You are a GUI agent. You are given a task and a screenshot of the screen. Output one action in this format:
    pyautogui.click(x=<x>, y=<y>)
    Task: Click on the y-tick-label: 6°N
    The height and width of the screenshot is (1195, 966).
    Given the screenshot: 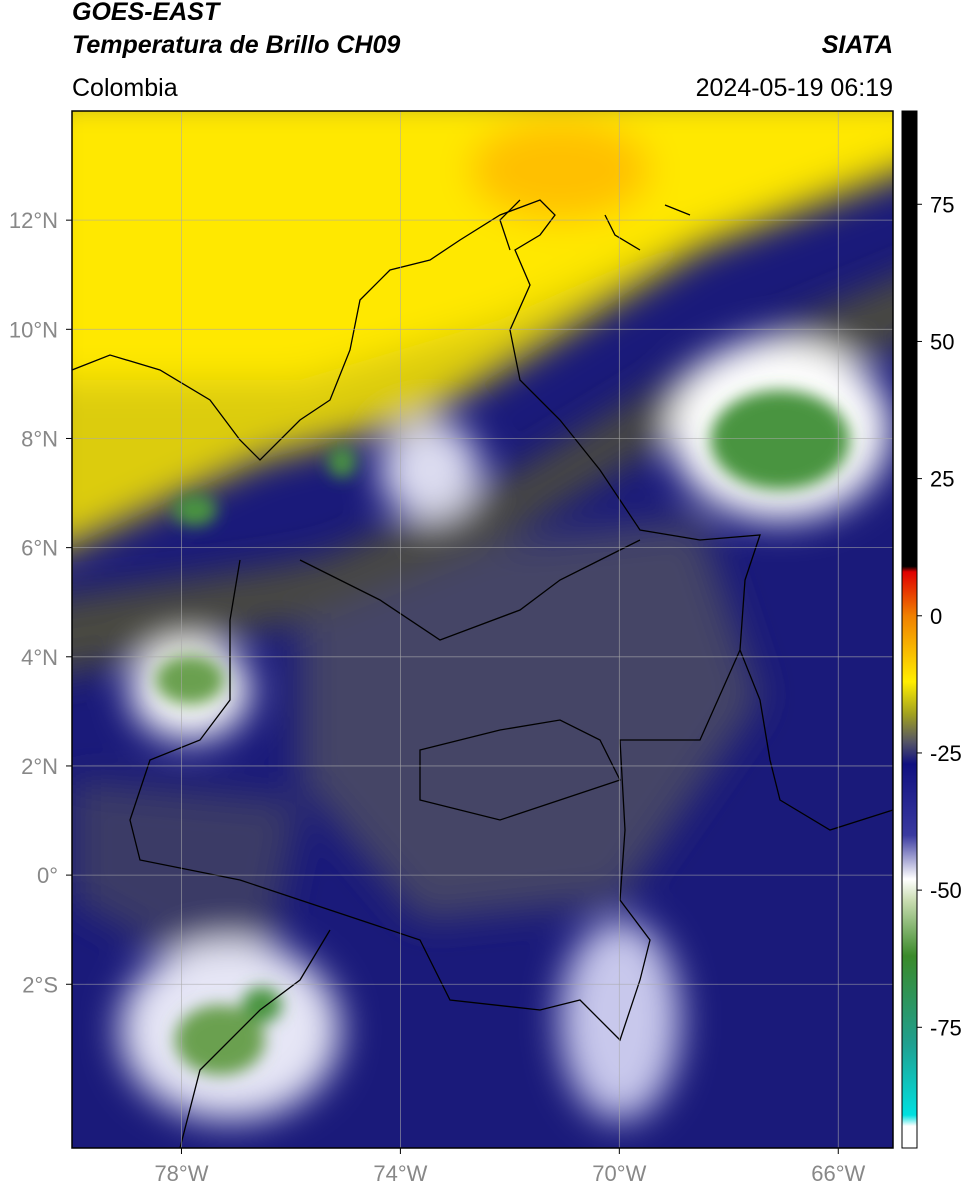 What is the action you would take?
    pyautogui.click(x=39, y=548)
    